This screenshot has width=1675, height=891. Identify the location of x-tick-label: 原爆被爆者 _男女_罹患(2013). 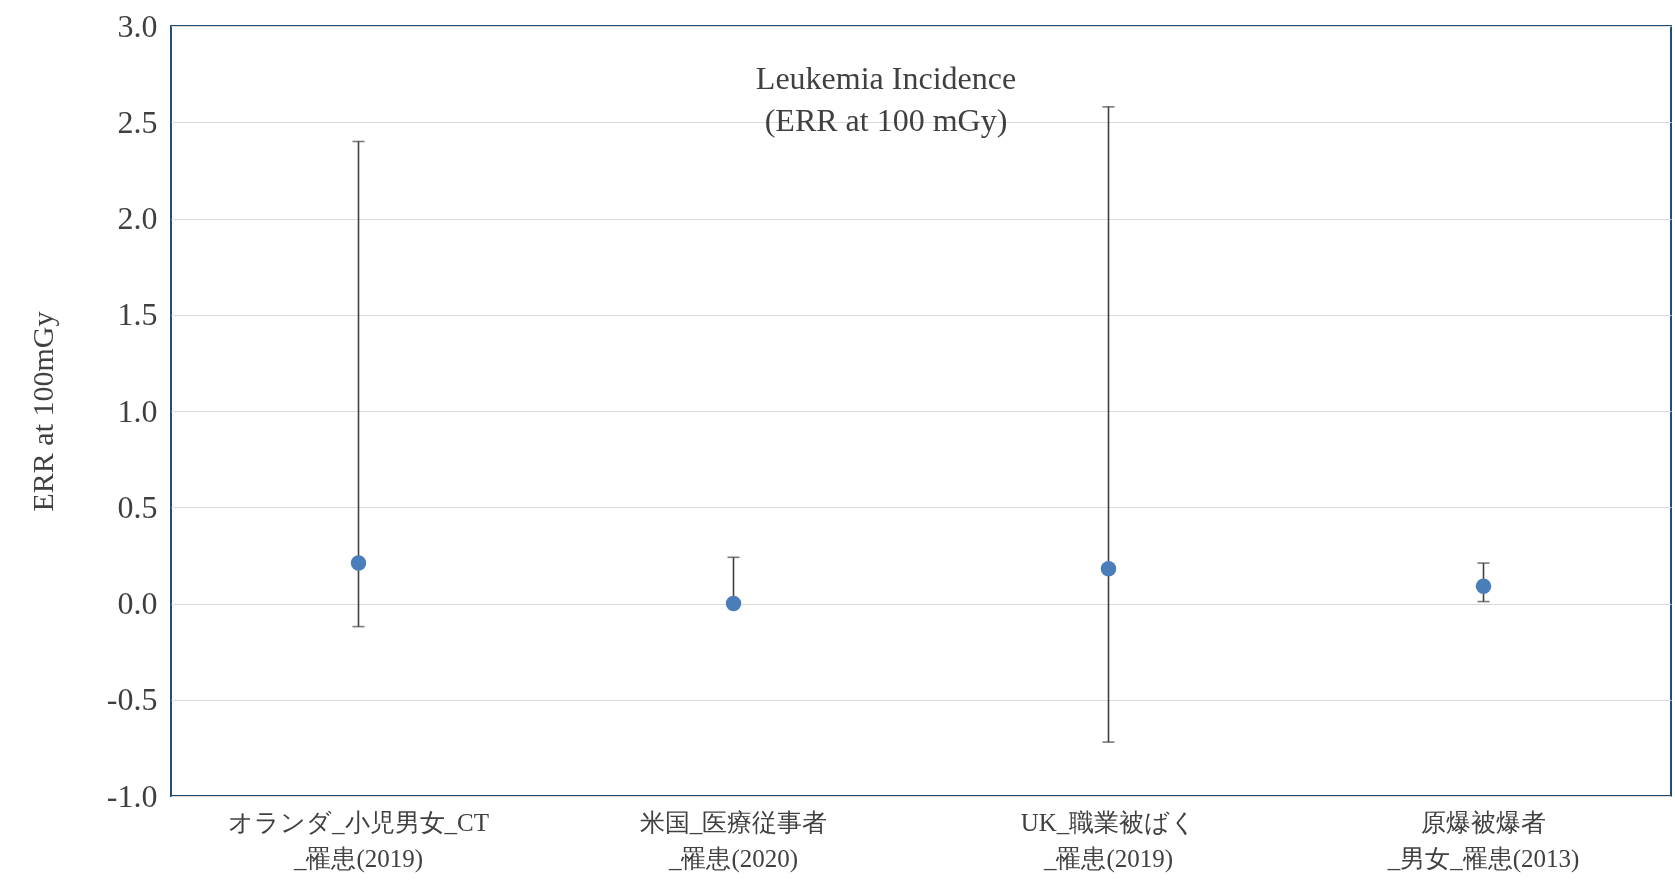
(1483, 840).